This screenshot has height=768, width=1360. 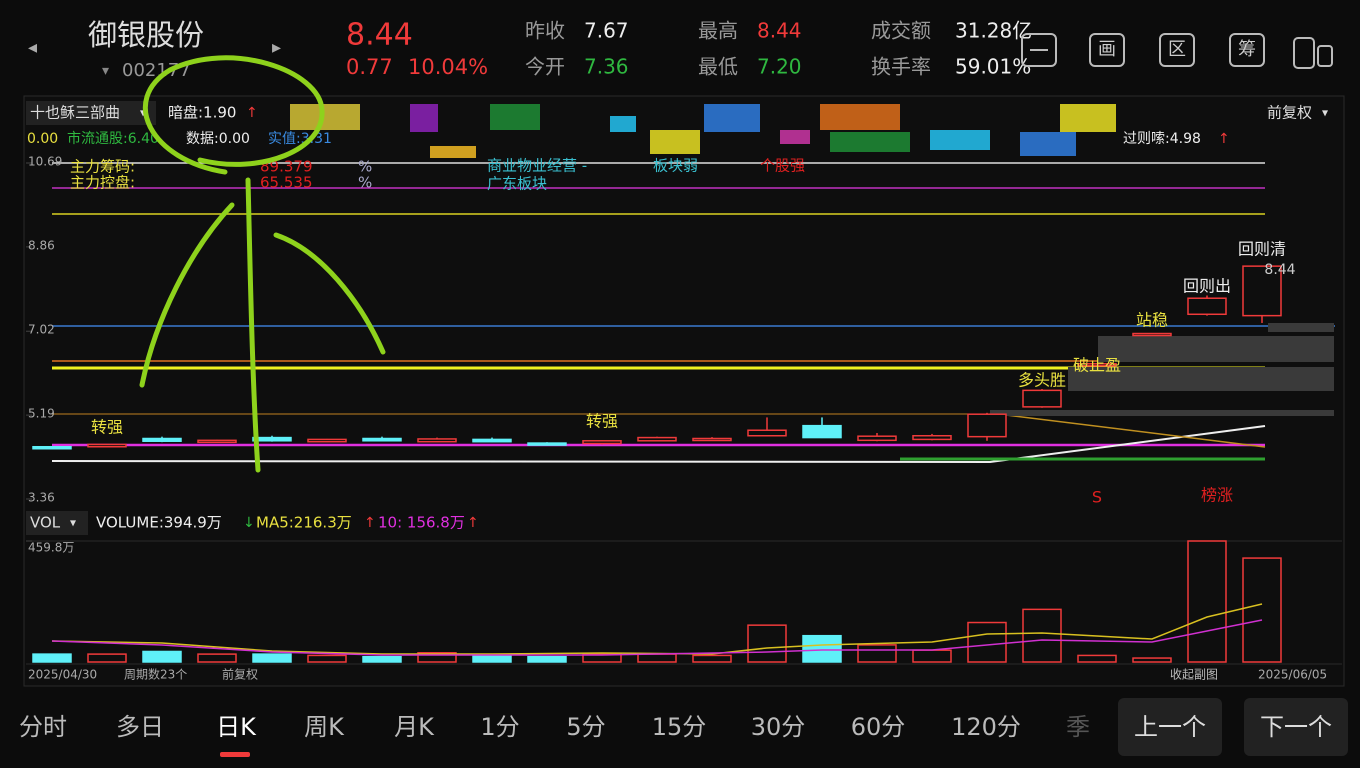 I want to click on stat-label: 最高, so click(x=718, y=31).